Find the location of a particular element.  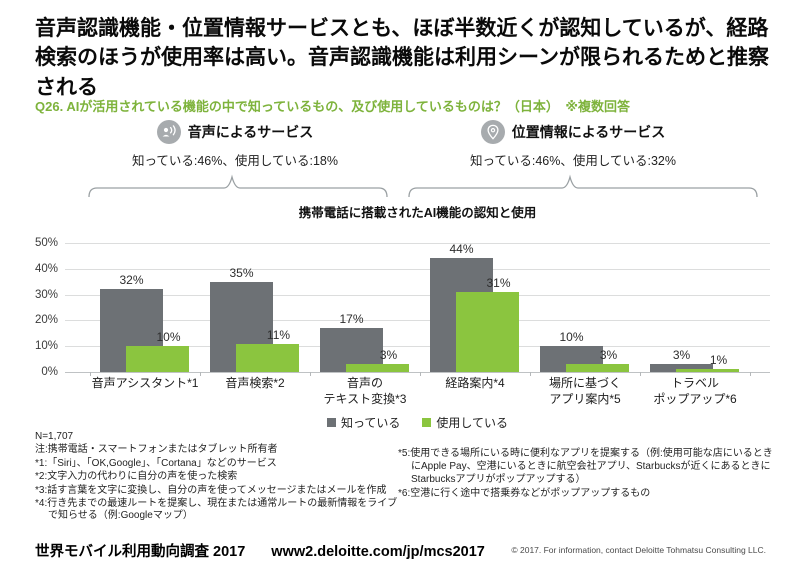

y-axis-label: 0% is located at coordinates (49, 372).